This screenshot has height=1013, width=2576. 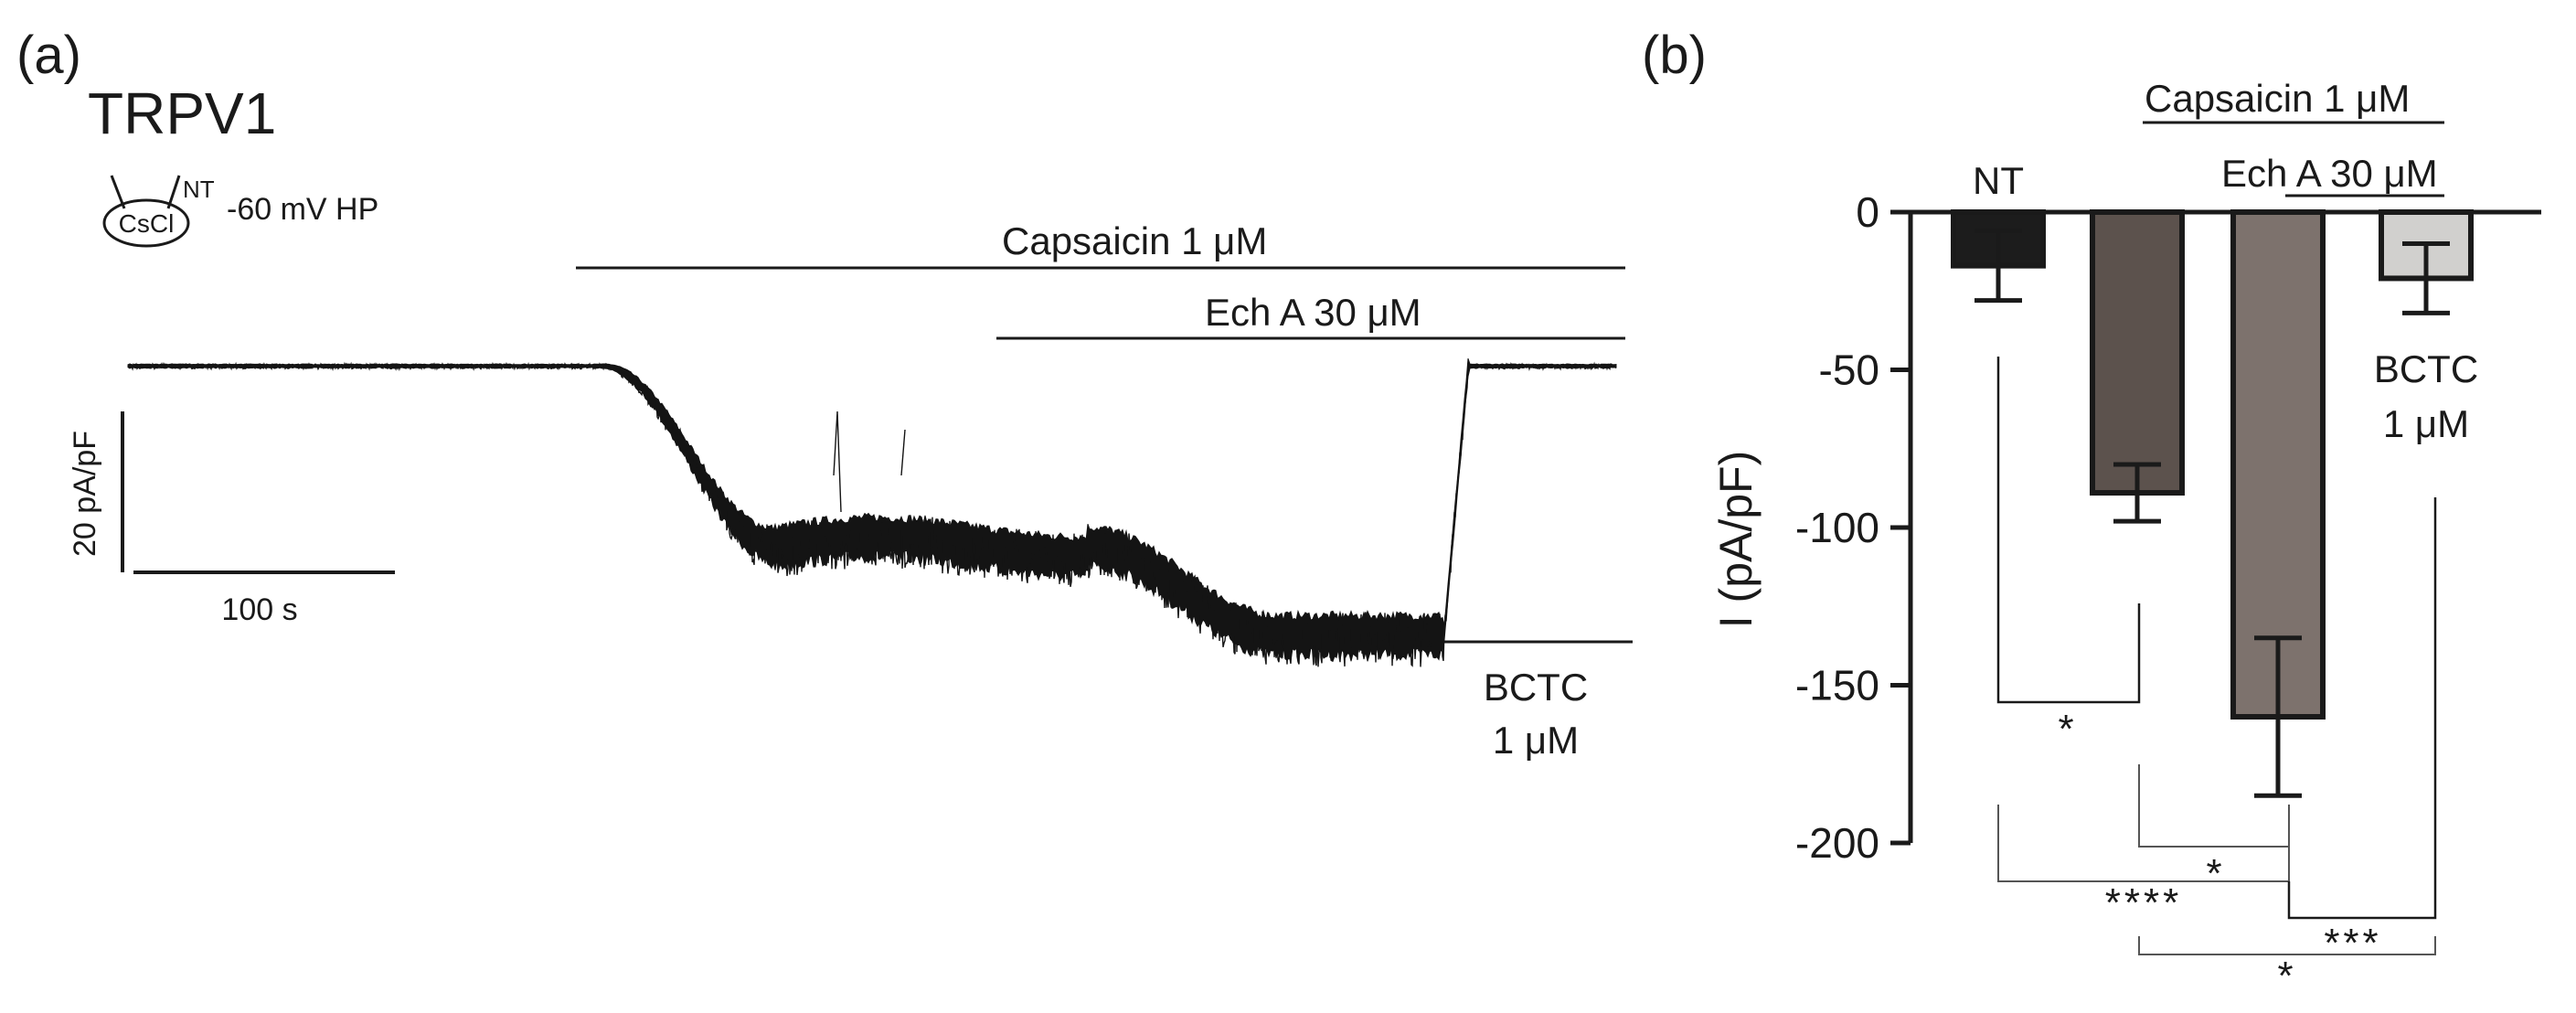 I want to click on y-axis-label: I (pA/pF), so click(x=1736, y=539).